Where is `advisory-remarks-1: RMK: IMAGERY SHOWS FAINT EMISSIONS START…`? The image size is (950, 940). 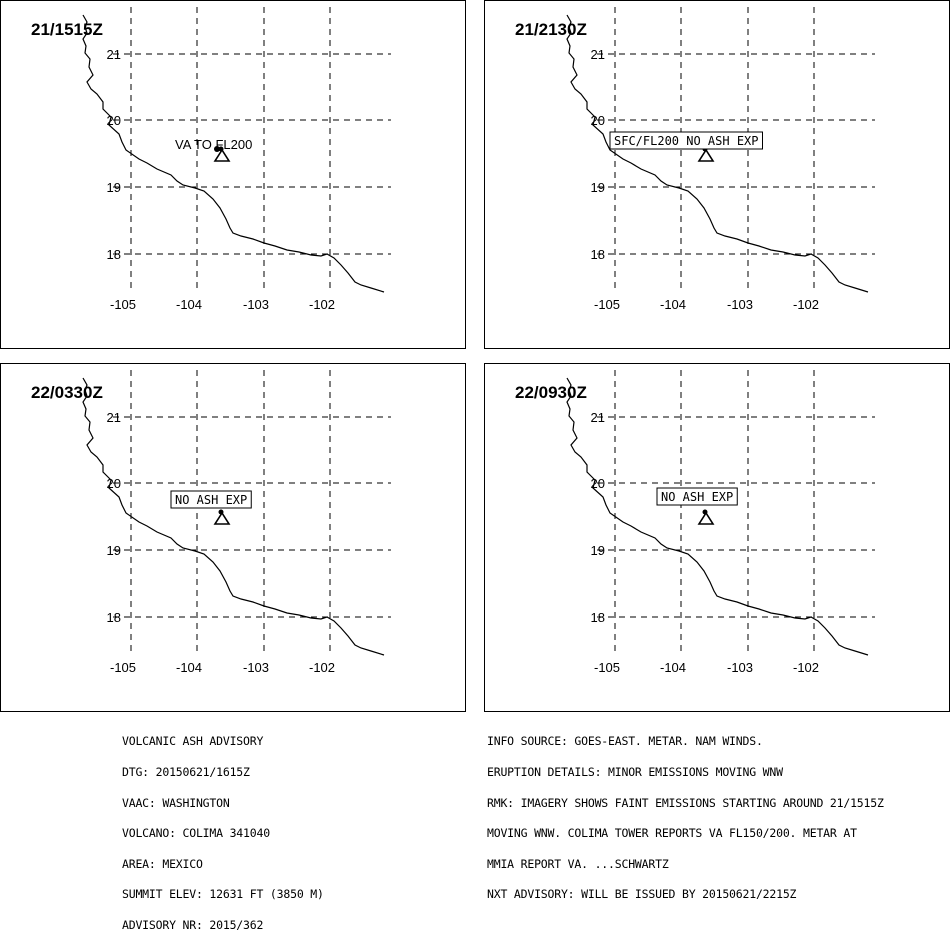
advisory-remarks-1: RMK: IMAGERY SHOWS FAINT EMISSIONS START… is located at coordinates (685, 802).